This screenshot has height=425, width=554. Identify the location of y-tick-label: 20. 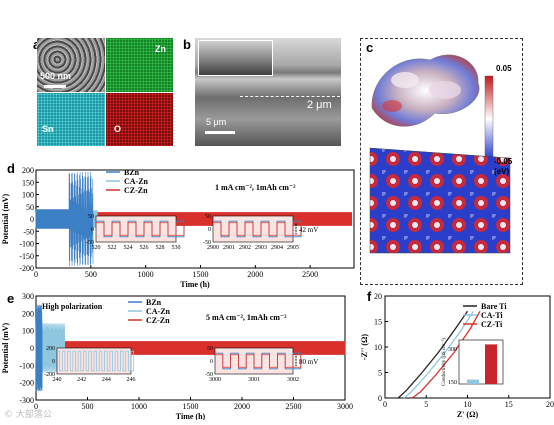
(378, 296).